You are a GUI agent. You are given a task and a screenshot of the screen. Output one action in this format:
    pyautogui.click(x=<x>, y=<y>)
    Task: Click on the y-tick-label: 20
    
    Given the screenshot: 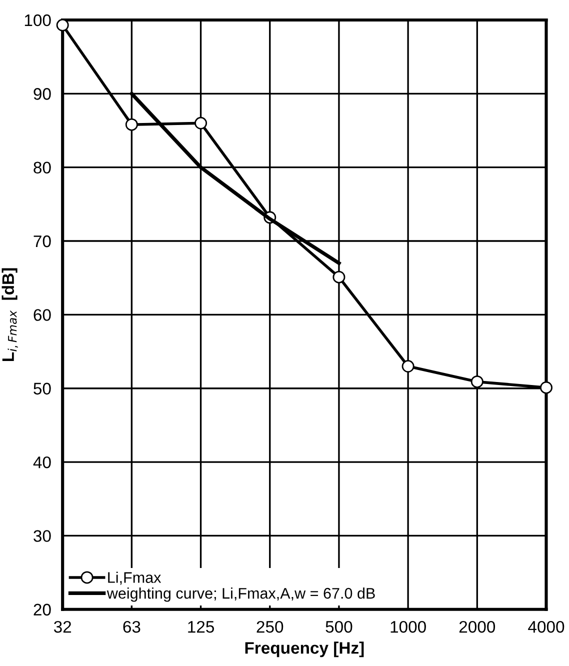 What is the action you would take?
    pyautogui.click(x=42, y=610)
    